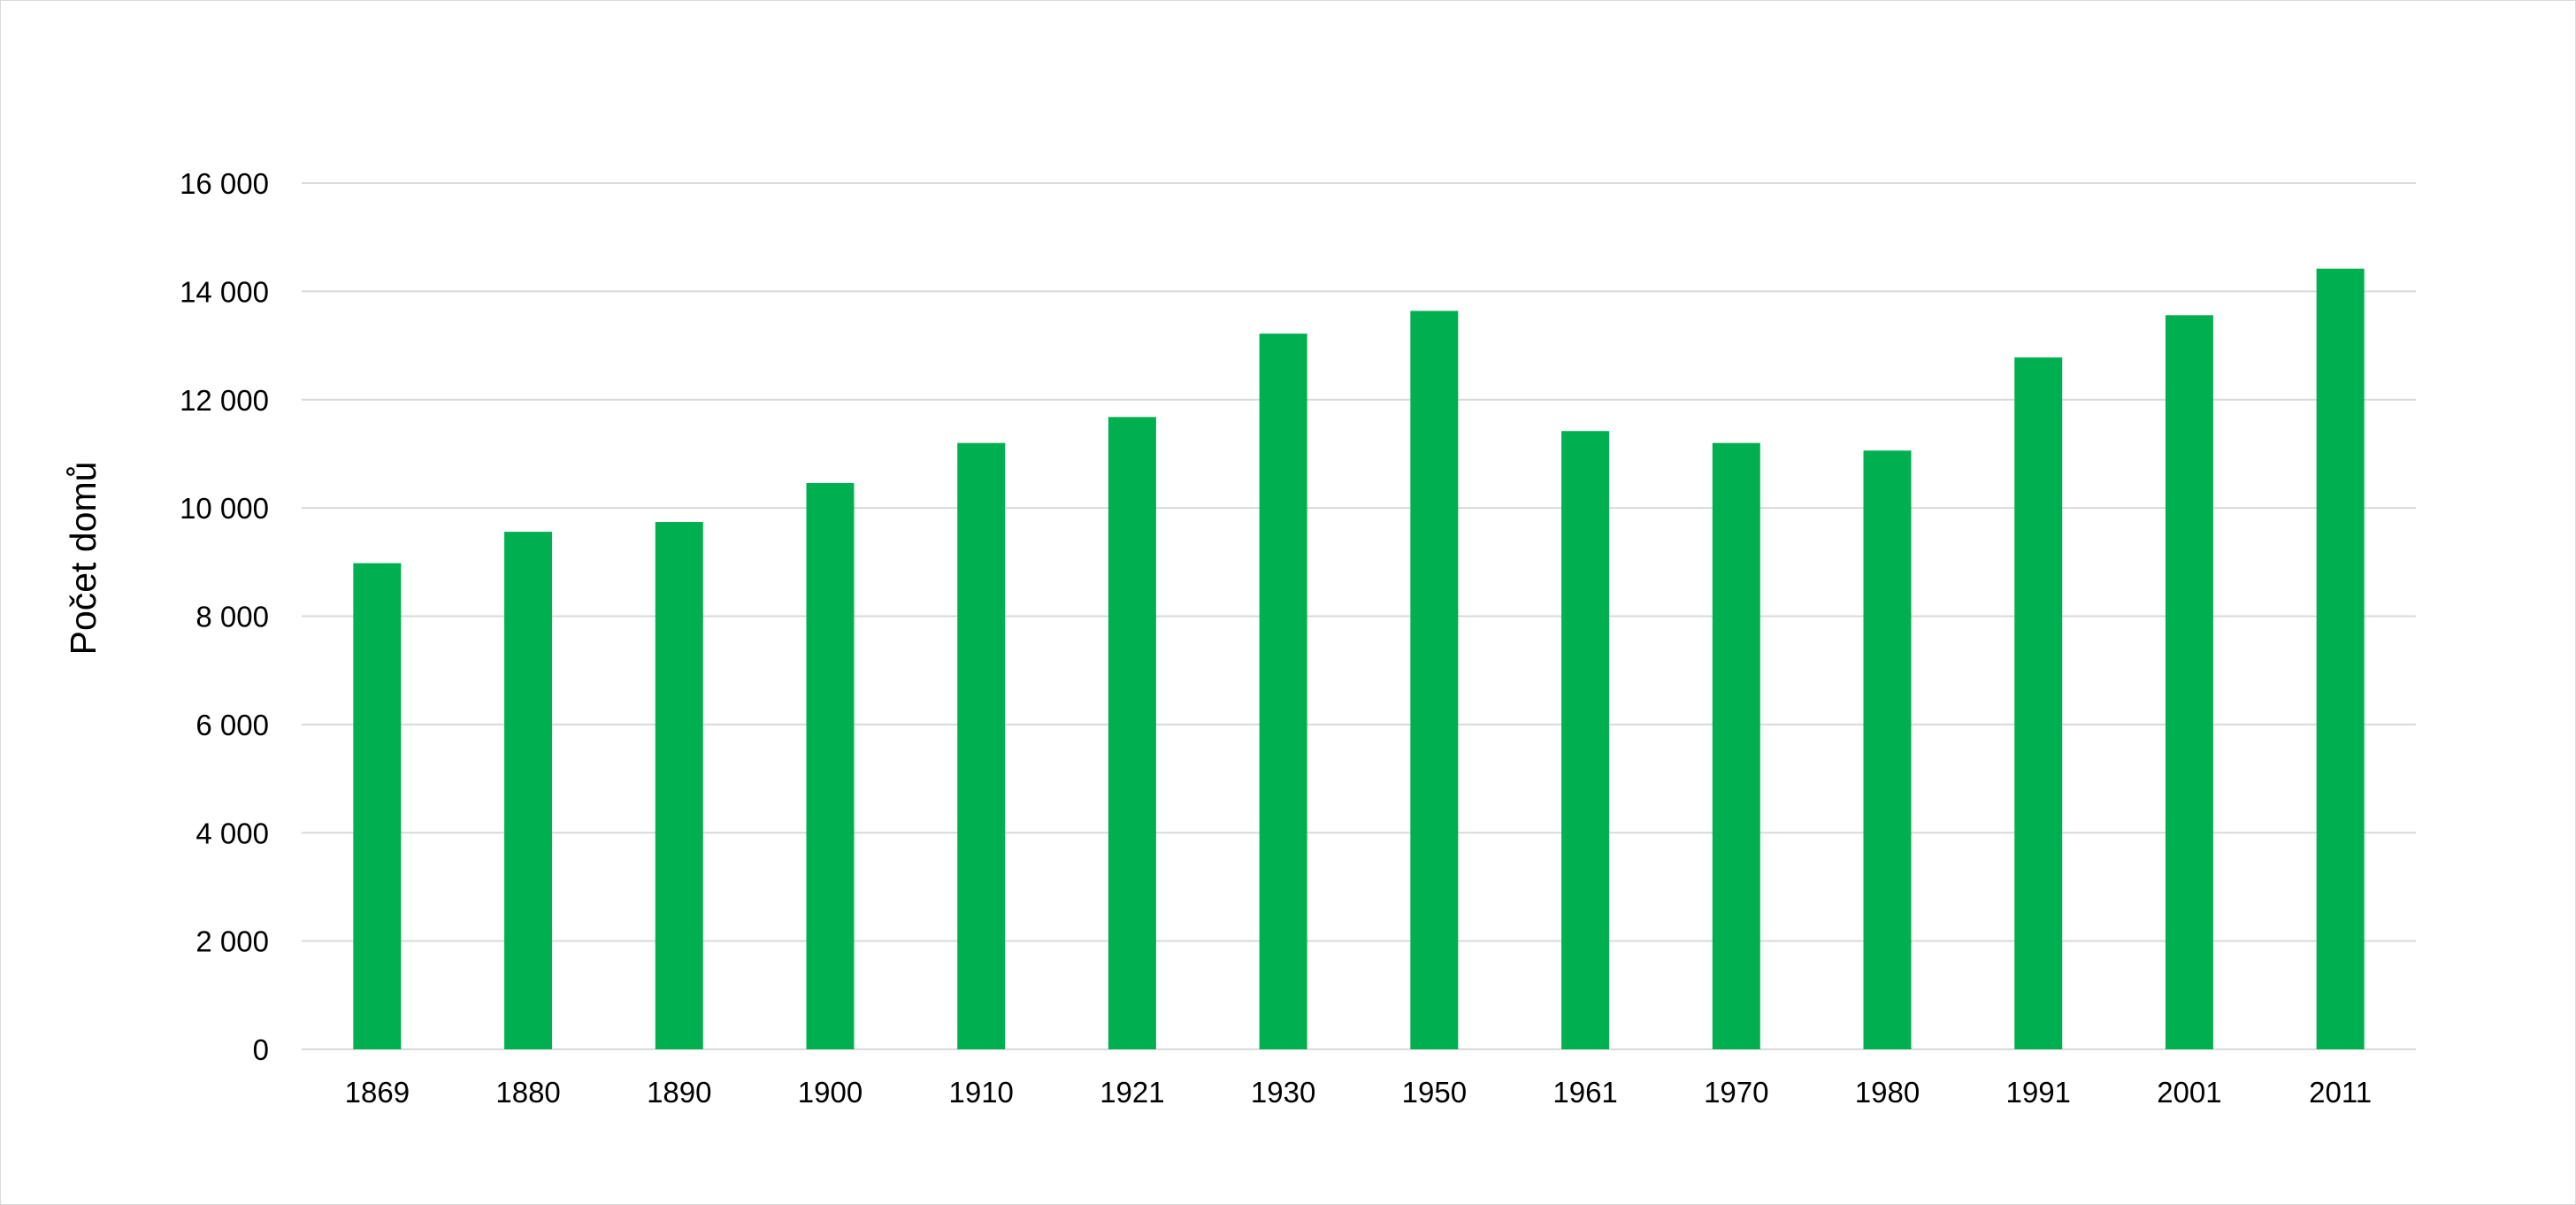  I want to click on x-tick-label: 2001, so click(2189, 1092).